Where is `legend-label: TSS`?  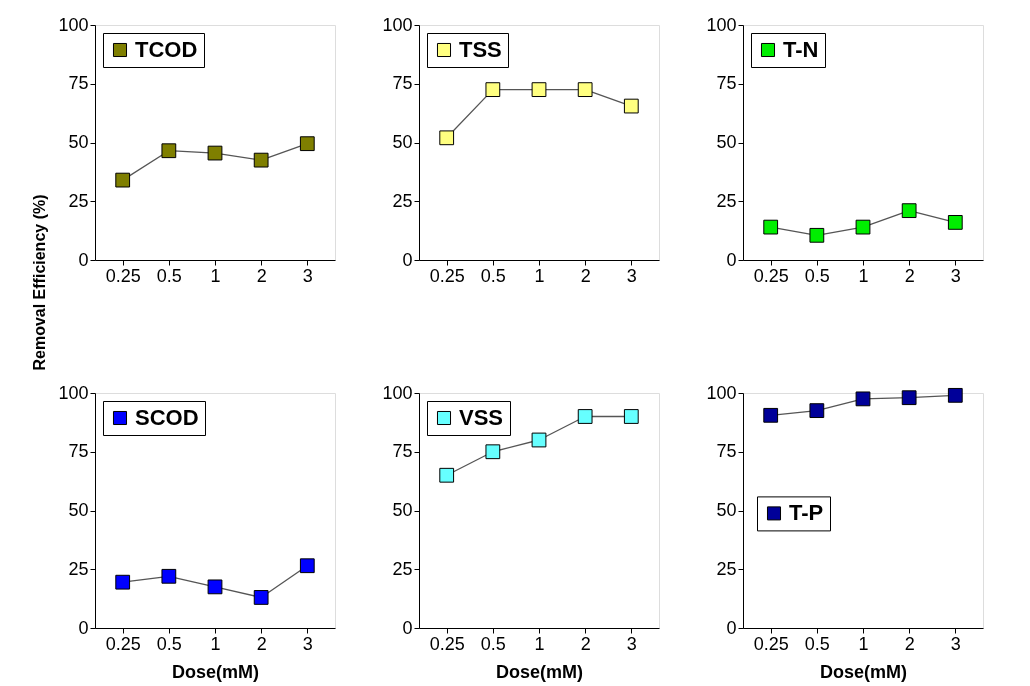 legend-label: TSS is located at coordinates (480, 49).